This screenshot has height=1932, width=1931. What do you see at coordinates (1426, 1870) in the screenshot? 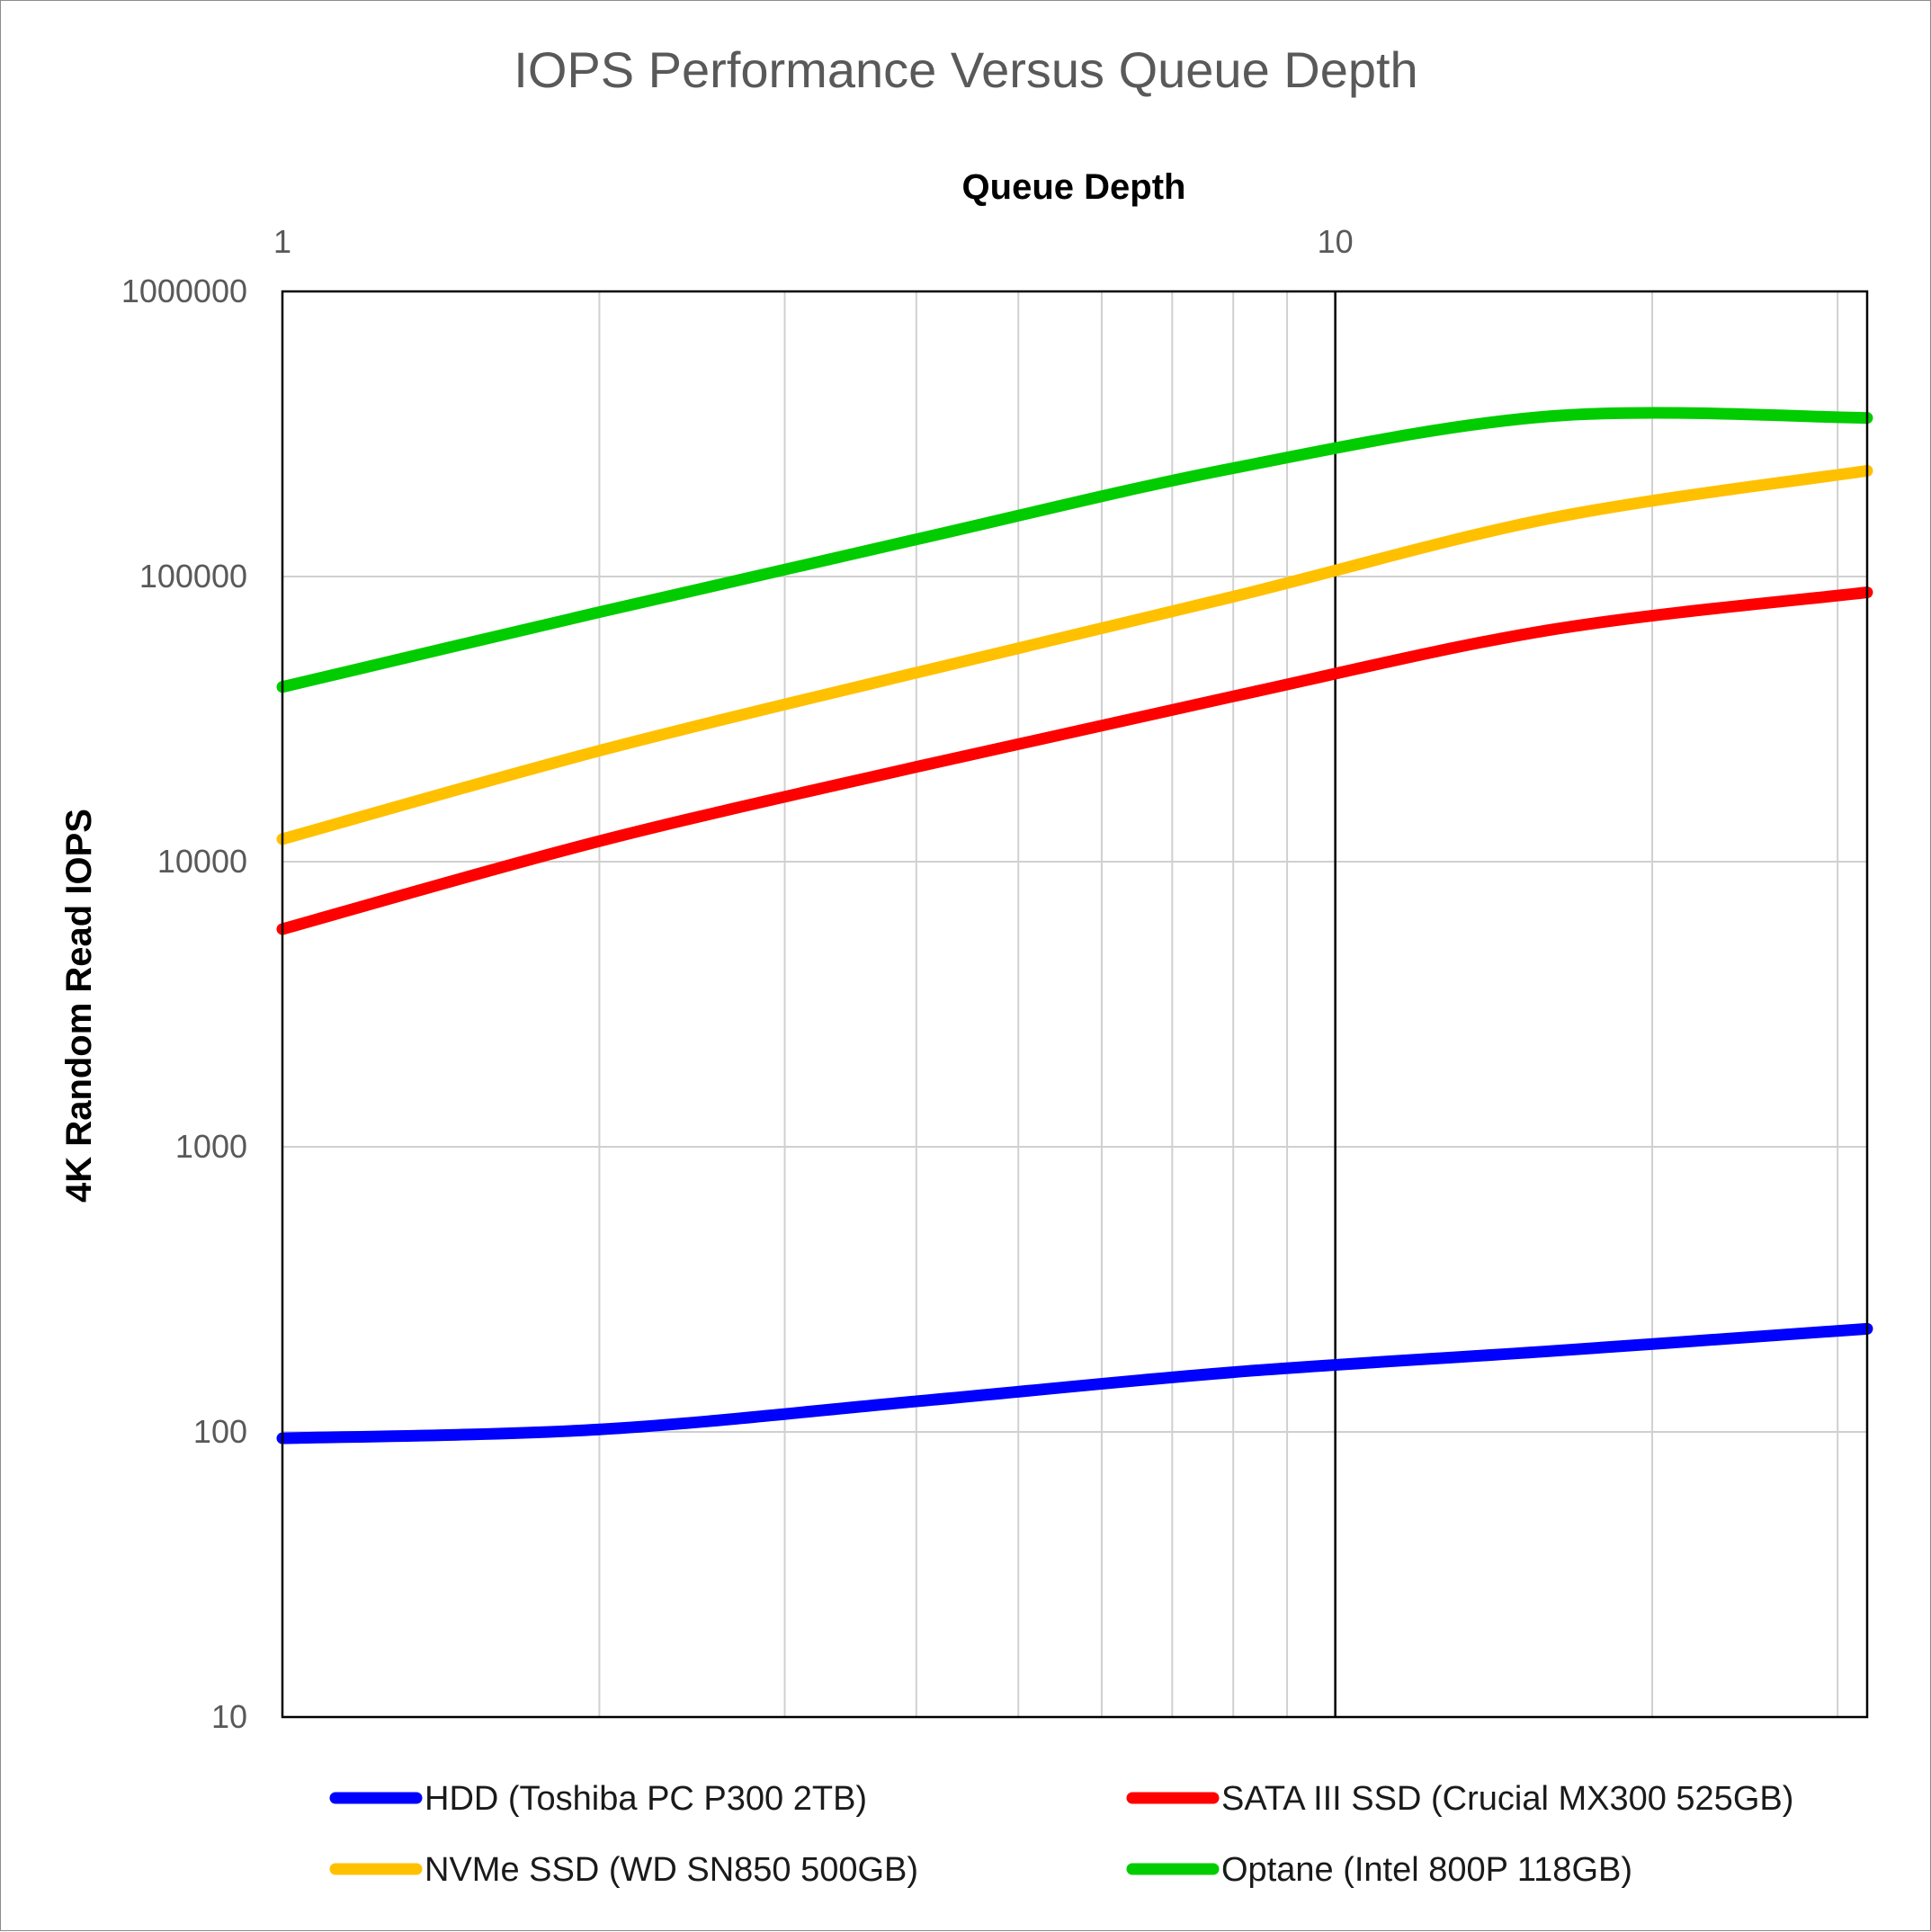
I see `legend-label: Optane (Intel 800P 118GB)` at bounding box center [1426, 1870].